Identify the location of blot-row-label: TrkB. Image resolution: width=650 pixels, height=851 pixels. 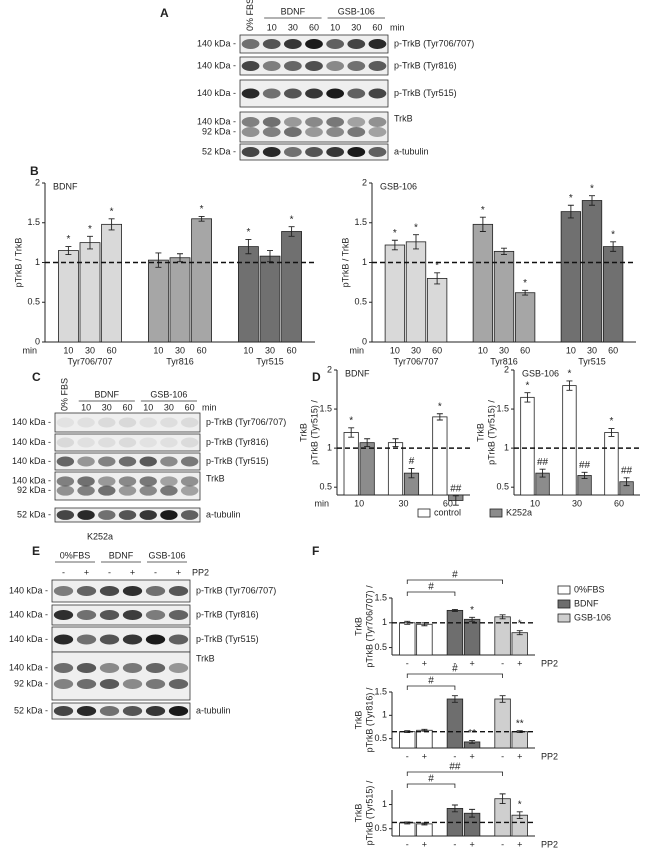
(215, 478).